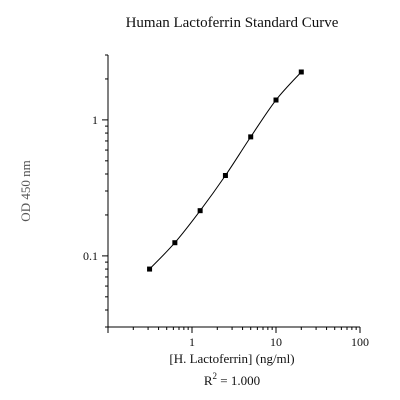 The width and height of the screenshot is (400, 400). I want to click on r-squared-annotation: R2 = 1.000, so click(232, 379).